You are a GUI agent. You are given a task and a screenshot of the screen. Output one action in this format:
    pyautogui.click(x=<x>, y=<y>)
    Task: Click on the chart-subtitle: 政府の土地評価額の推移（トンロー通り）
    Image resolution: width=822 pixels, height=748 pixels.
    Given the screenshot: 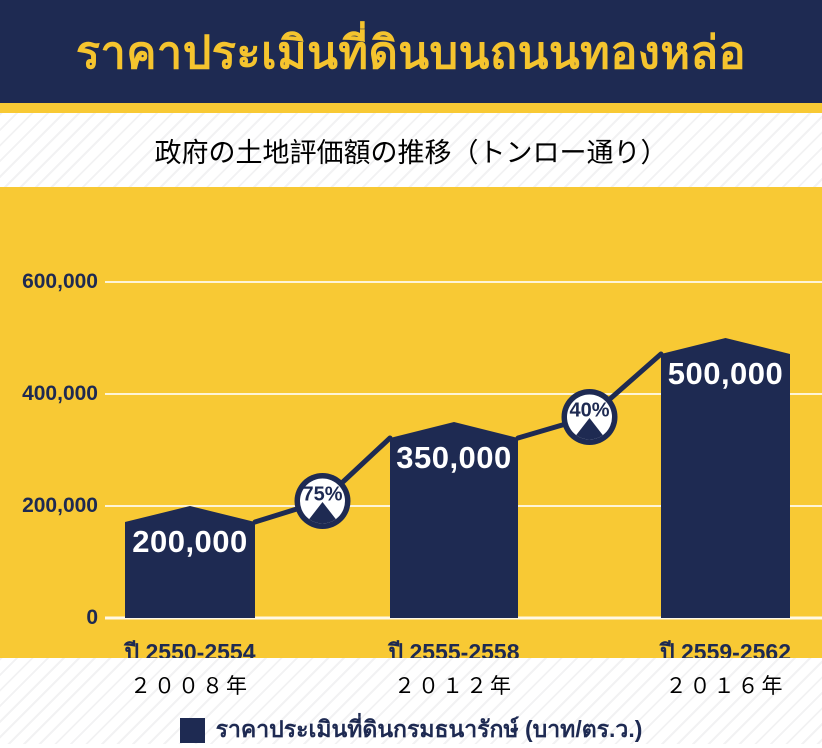 What is the action you would take?
    pyautogui.click(x=411, y=152)
    